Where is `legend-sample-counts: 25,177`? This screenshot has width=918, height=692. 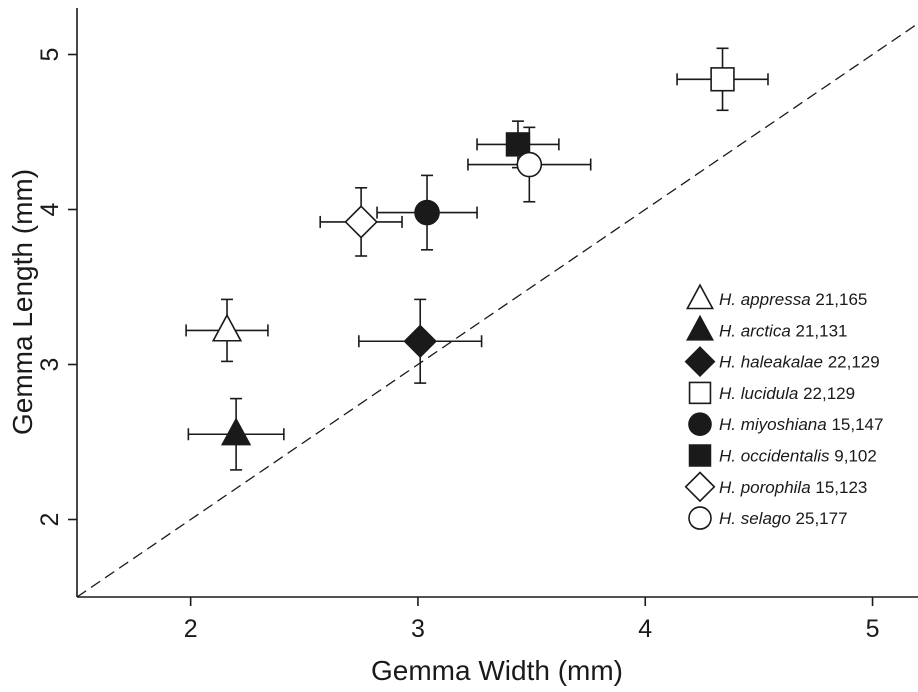
legend-sample-counts: 25,177 is located at coordinates (819, 518).